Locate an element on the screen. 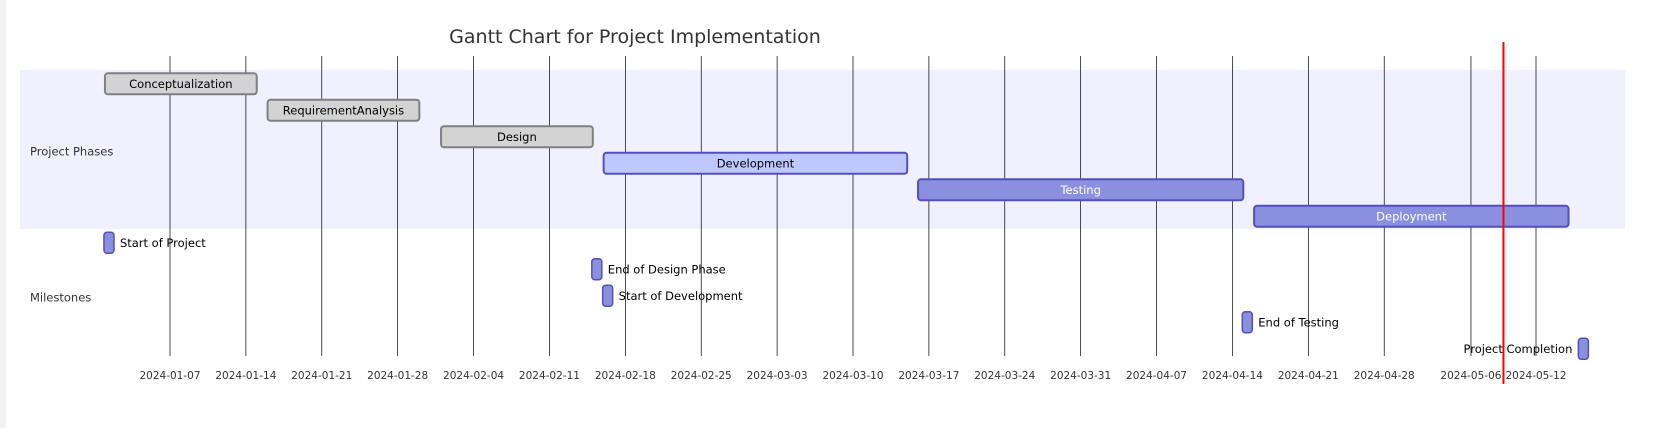  milestone-label: Start of Development is located at coordinates (681, 296).